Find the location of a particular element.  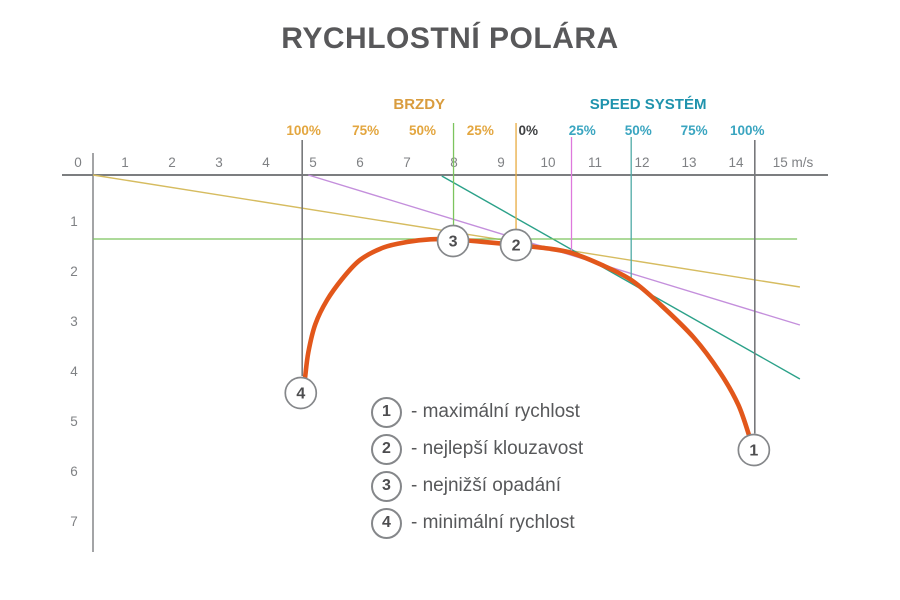

x-tick-label: 3 is located at coordinates (219, 162).